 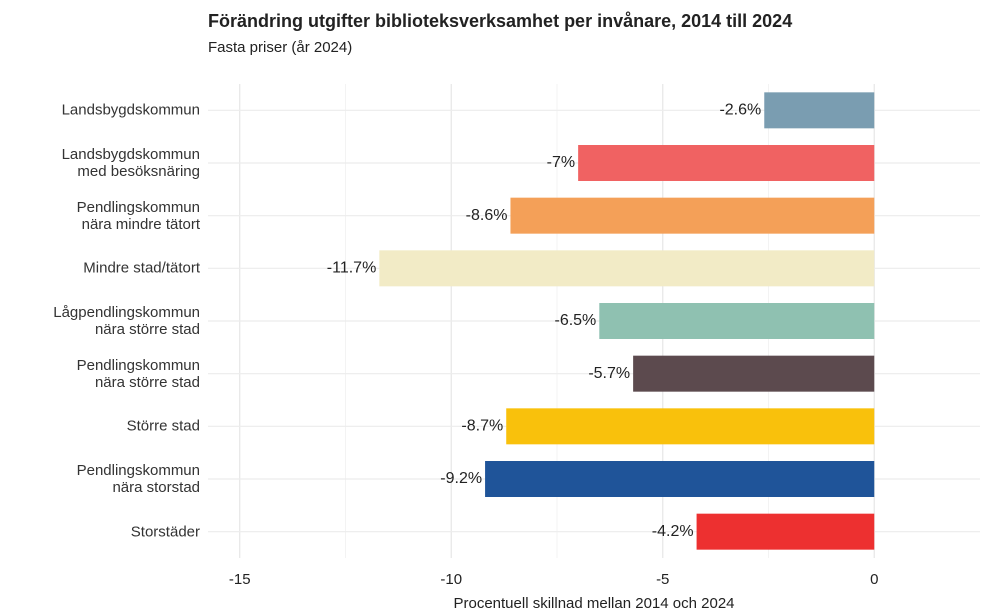 I want to click on x-tick-label: 0, so click(x=874, y=579).